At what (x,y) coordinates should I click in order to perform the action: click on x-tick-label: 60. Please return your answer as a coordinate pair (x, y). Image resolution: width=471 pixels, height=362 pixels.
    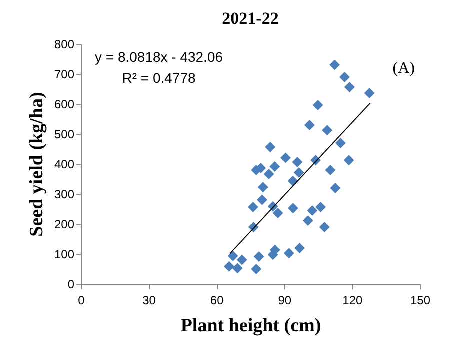
    Looking at the image, I should click on (217, 301).